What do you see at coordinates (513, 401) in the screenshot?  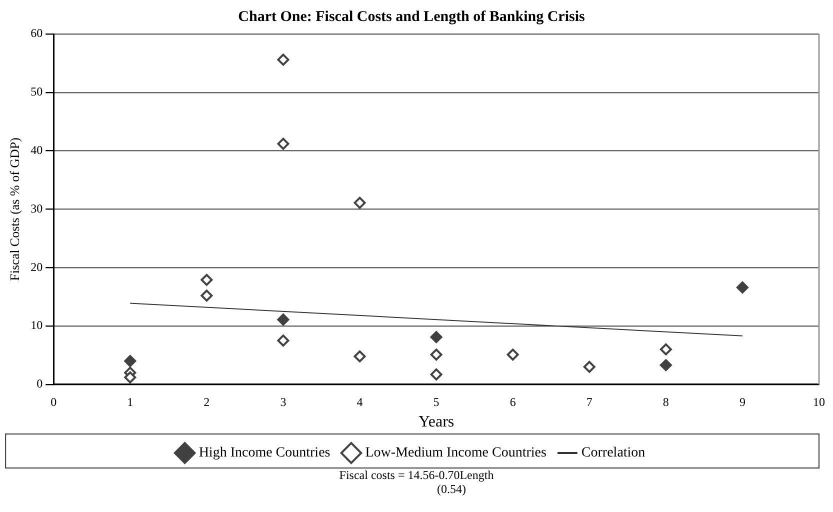 I see `x-tick-label: 6` at bounding box center [513, 401].